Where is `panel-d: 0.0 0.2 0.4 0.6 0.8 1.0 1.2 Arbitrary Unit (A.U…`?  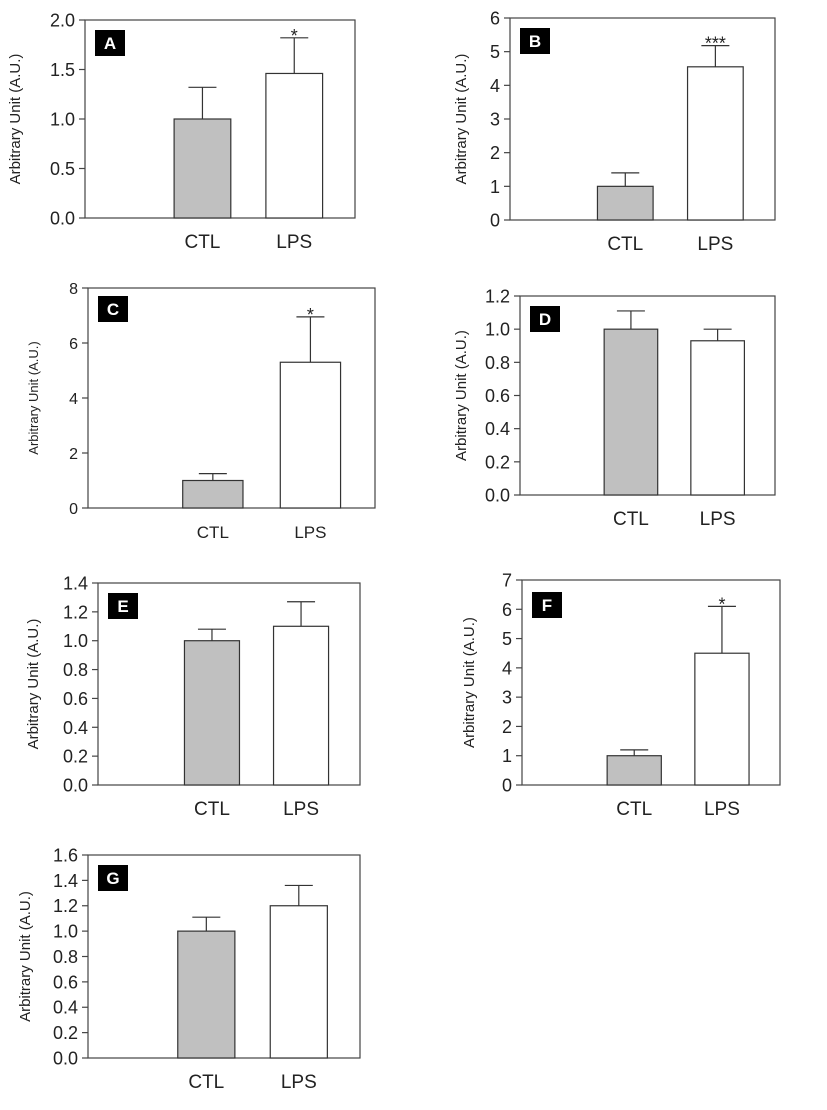 panel-d: 0.0 0.2 0.4 0.6 0.8 1.0 1.2 Arbitrary Unit (A.U… is located at coordinates (614, 408).